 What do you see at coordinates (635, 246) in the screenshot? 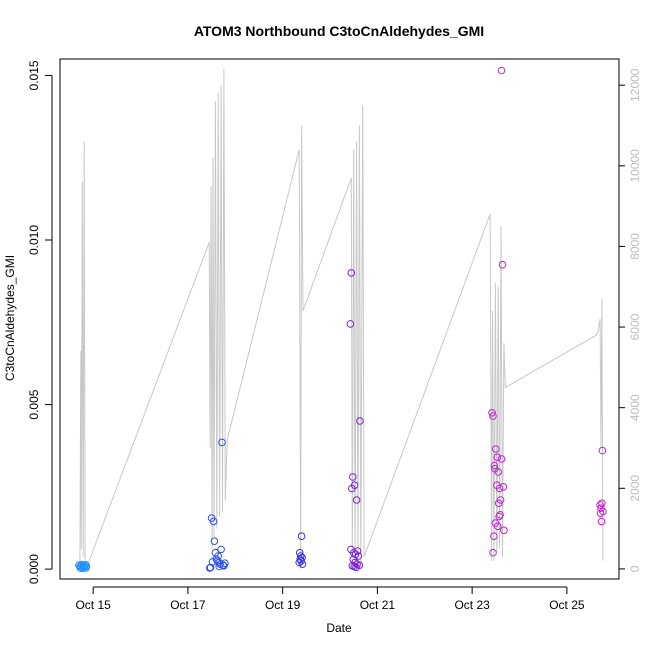
I see `right-y-tick-label: 8000` at bounding box center [635, 246].